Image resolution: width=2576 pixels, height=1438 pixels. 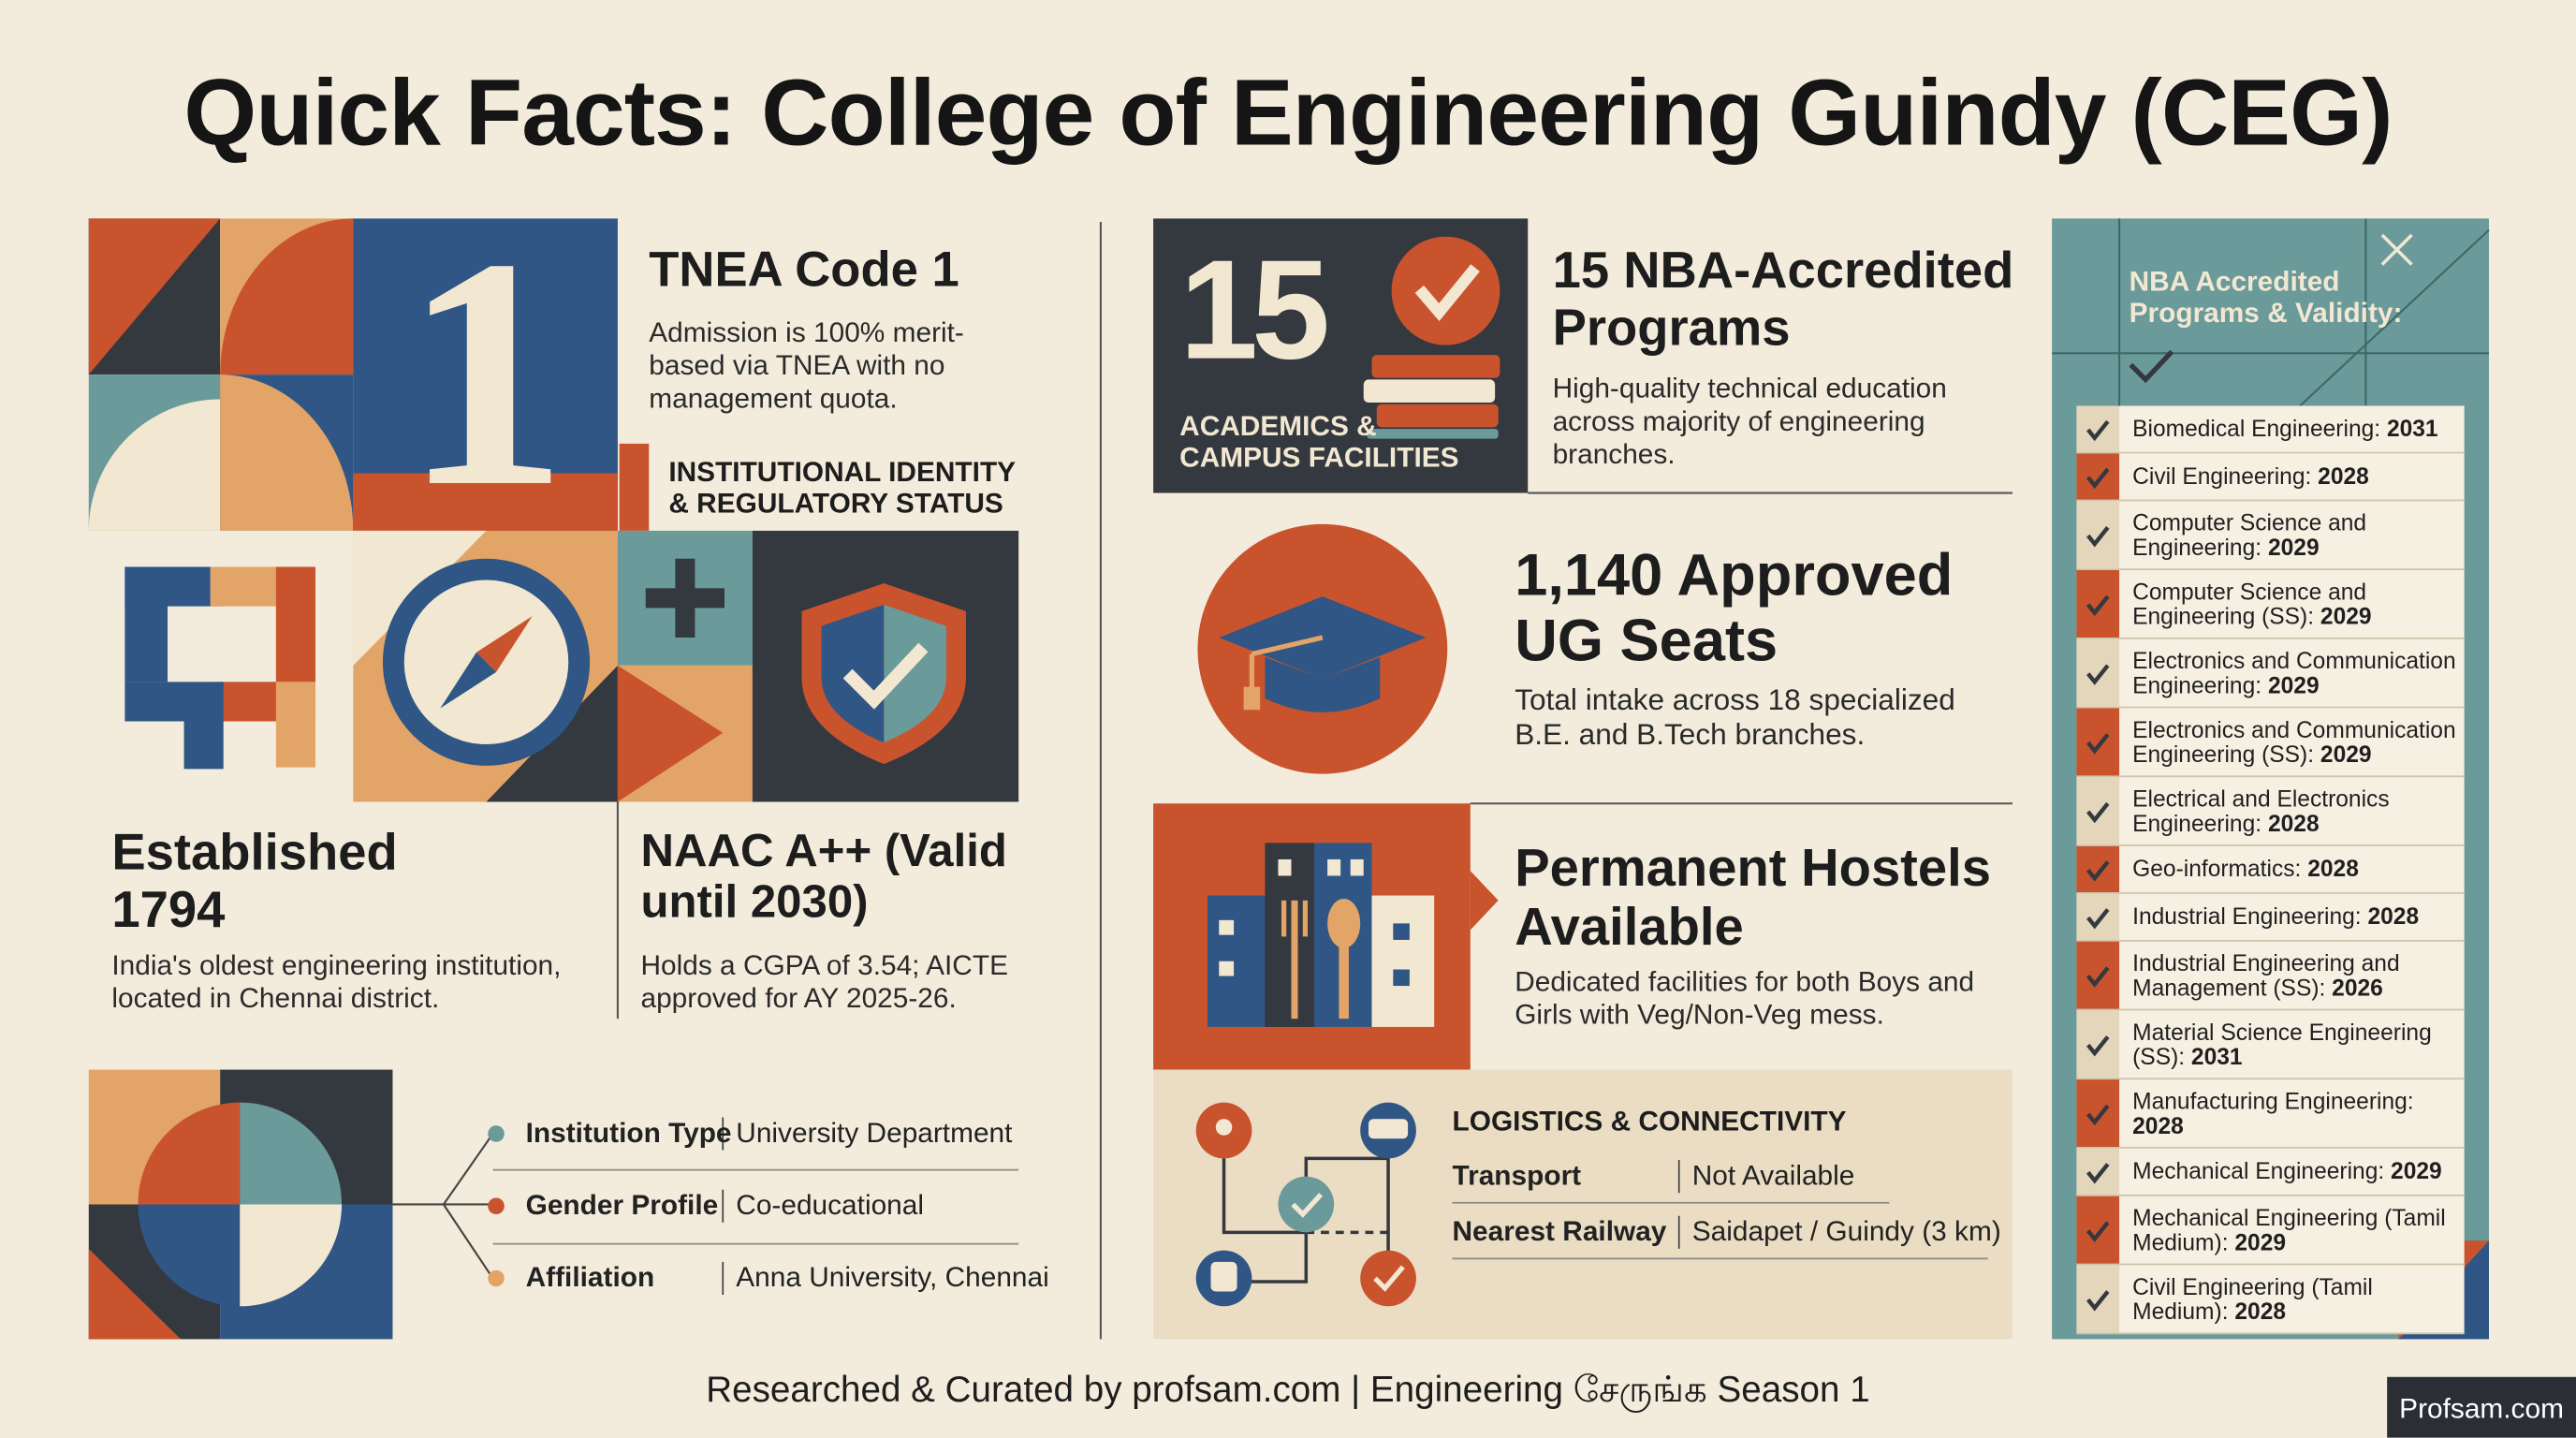 I want to click on nba-program-text: Computer Science and Engineering: 2029, so click(x=2295, y=534).